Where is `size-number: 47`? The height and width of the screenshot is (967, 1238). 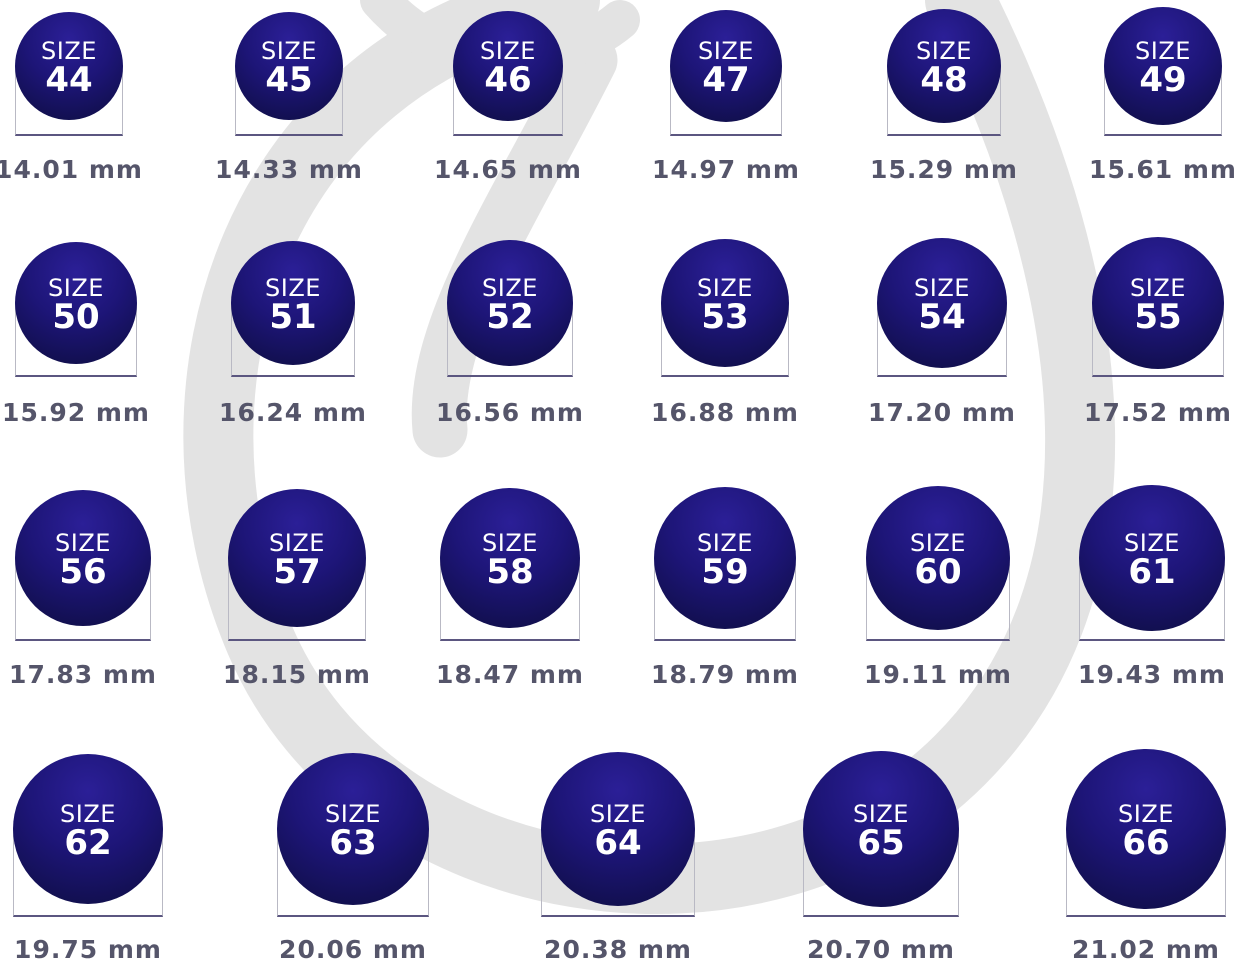 size-number: 47 is located at coordinates (726, 79).